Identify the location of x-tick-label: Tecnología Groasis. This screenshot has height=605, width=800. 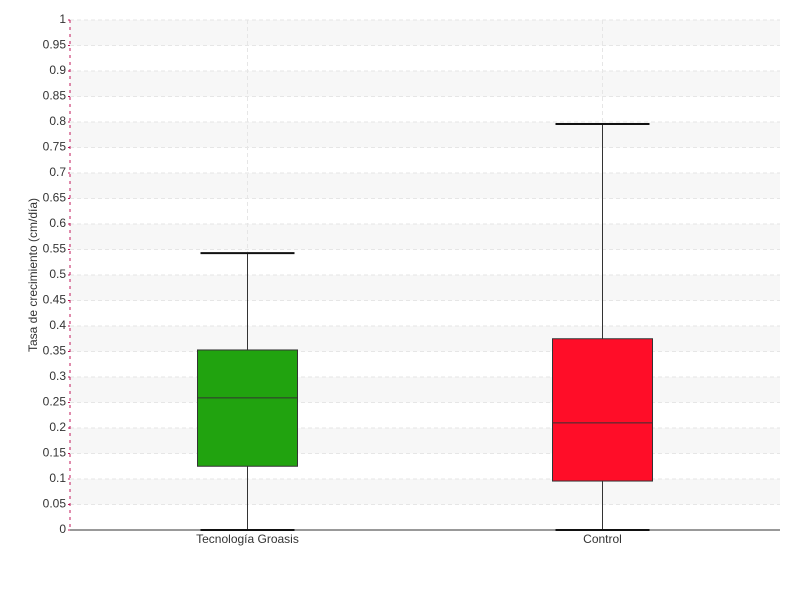
(247, 539).